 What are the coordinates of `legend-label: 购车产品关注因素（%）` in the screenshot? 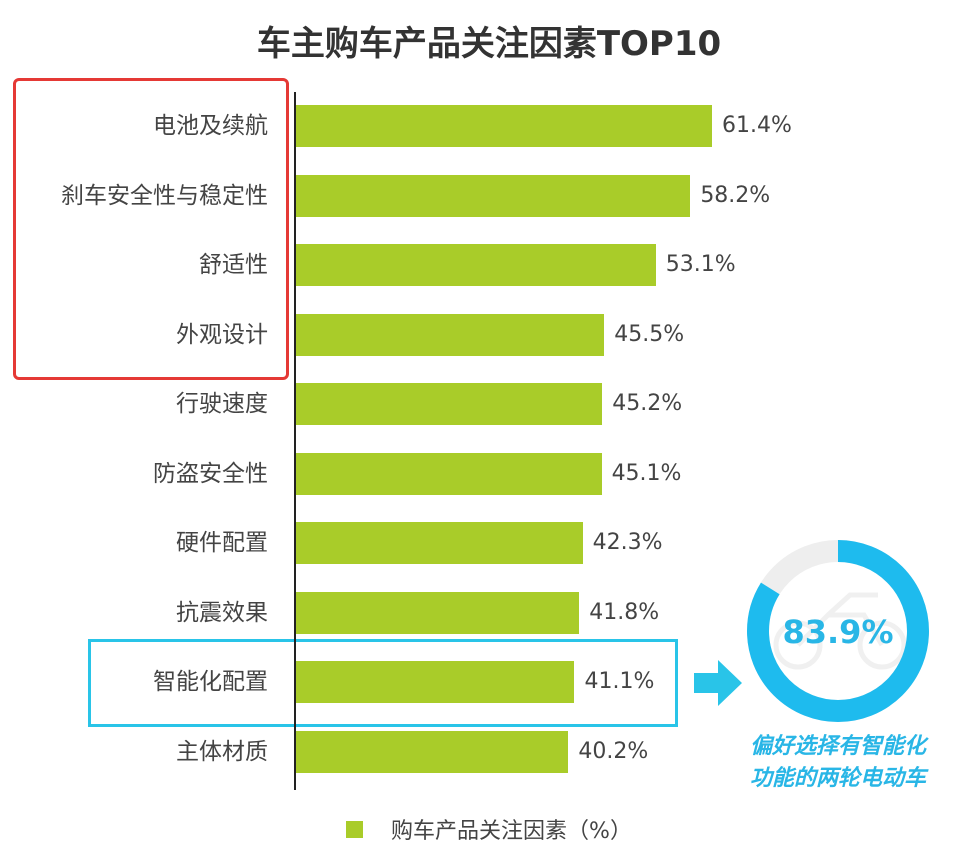 It's located at (511, 831).